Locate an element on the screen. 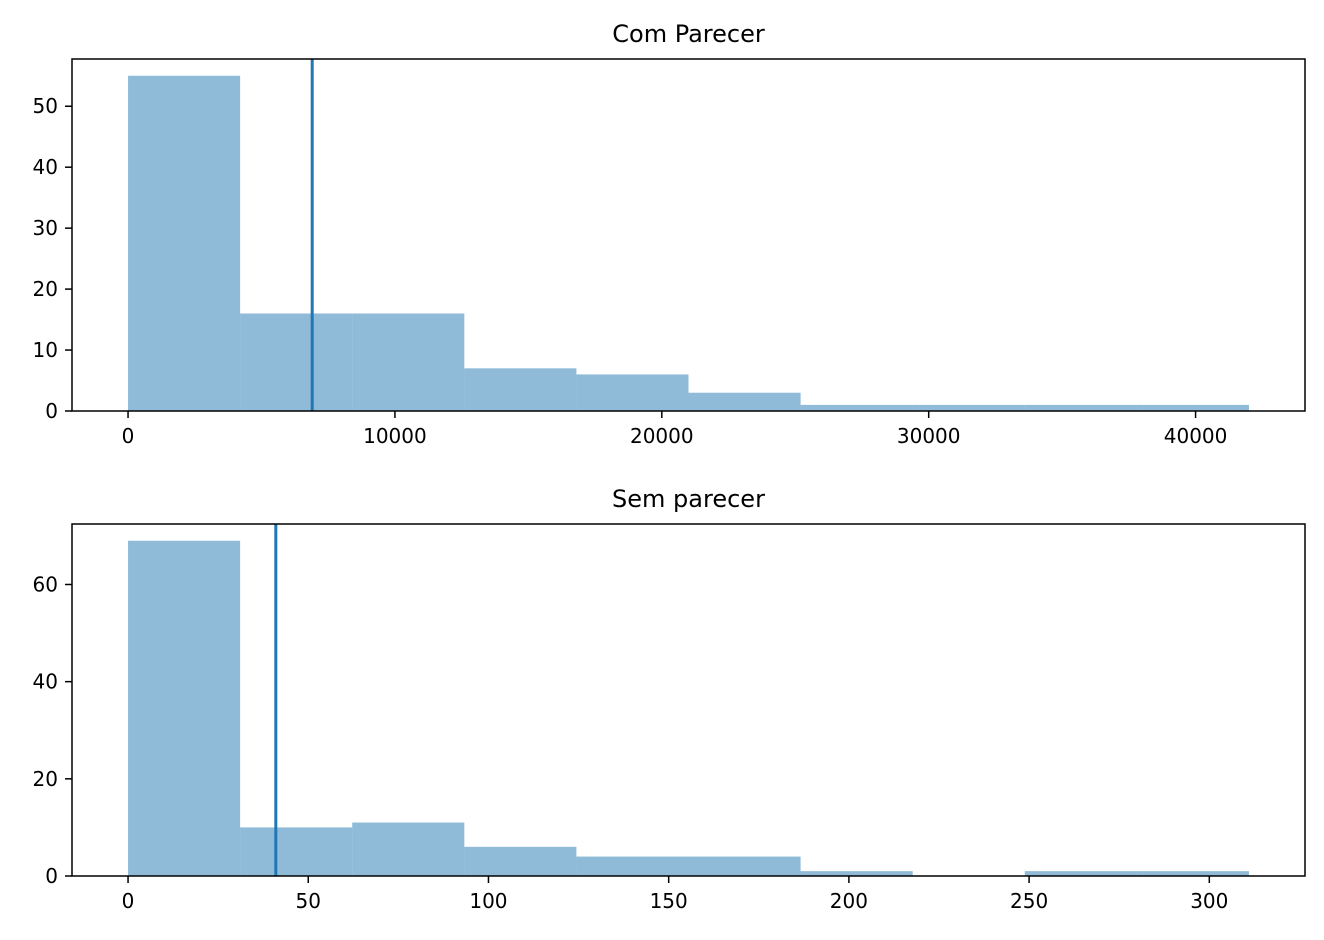  x-tick-label: 200 is located at coordinates (849, 901).